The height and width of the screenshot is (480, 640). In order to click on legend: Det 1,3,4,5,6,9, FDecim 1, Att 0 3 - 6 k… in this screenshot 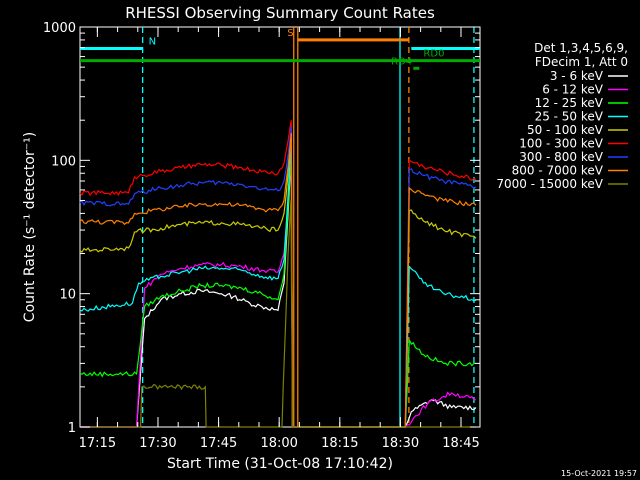, I will do `click(562, 116)`.